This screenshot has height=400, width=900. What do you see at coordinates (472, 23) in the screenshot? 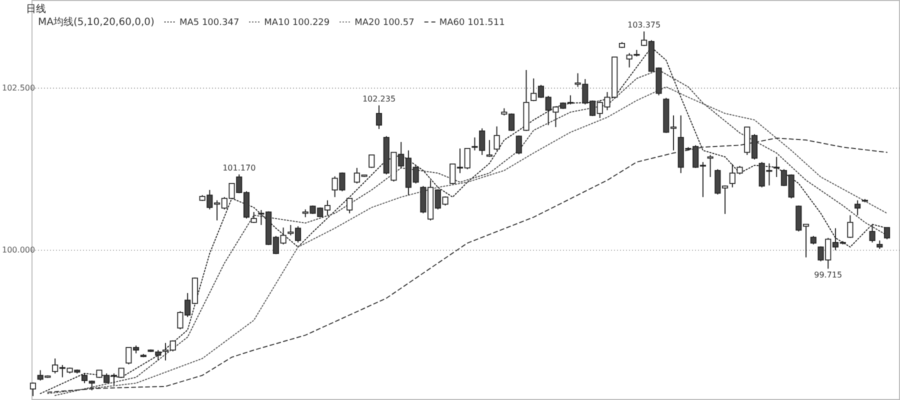
I see `legend-label: MA60 101.511` at bounding box center [472, 23].